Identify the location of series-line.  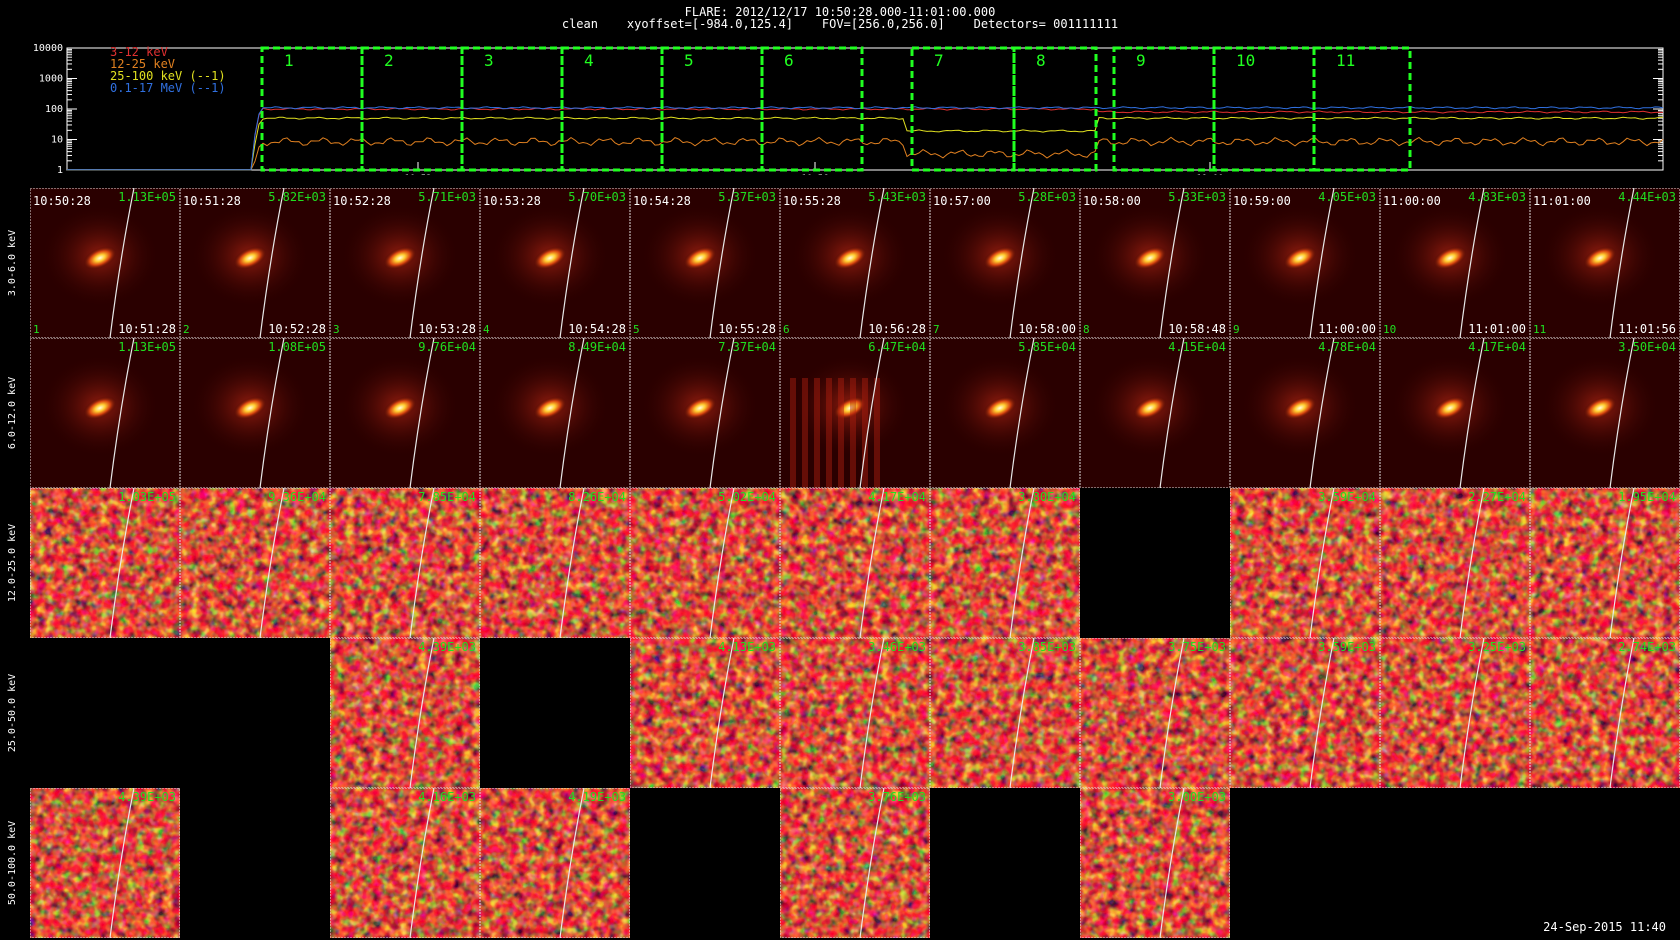
(865, 153).